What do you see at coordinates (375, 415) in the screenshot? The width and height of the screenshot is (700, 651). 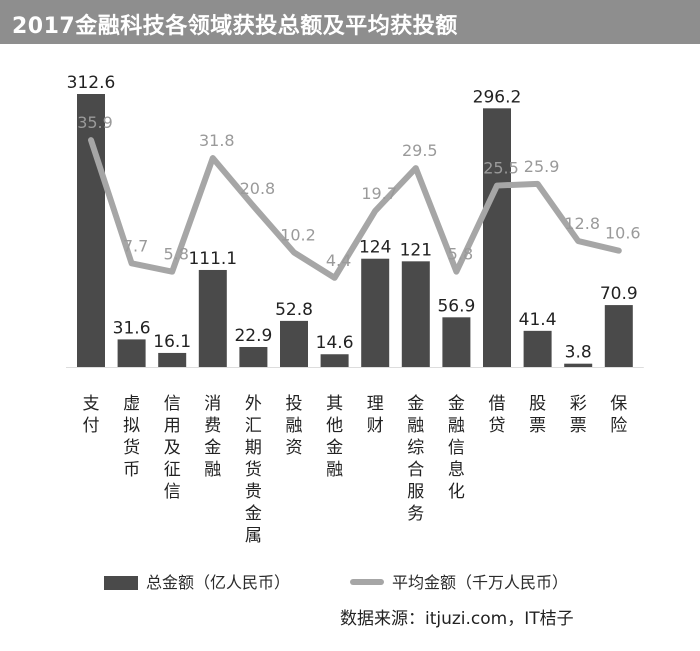 I see `category-label-7: 理财` at bounding box center [375, 415].